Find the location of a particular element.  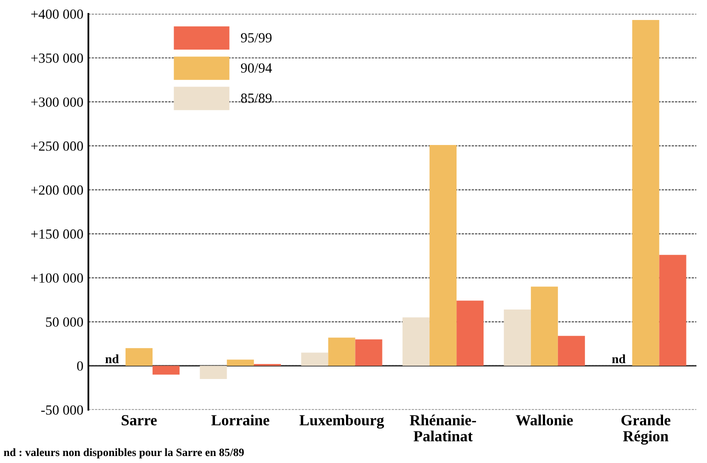

legend-label: 95/99 is located at coordinates (256, 37).